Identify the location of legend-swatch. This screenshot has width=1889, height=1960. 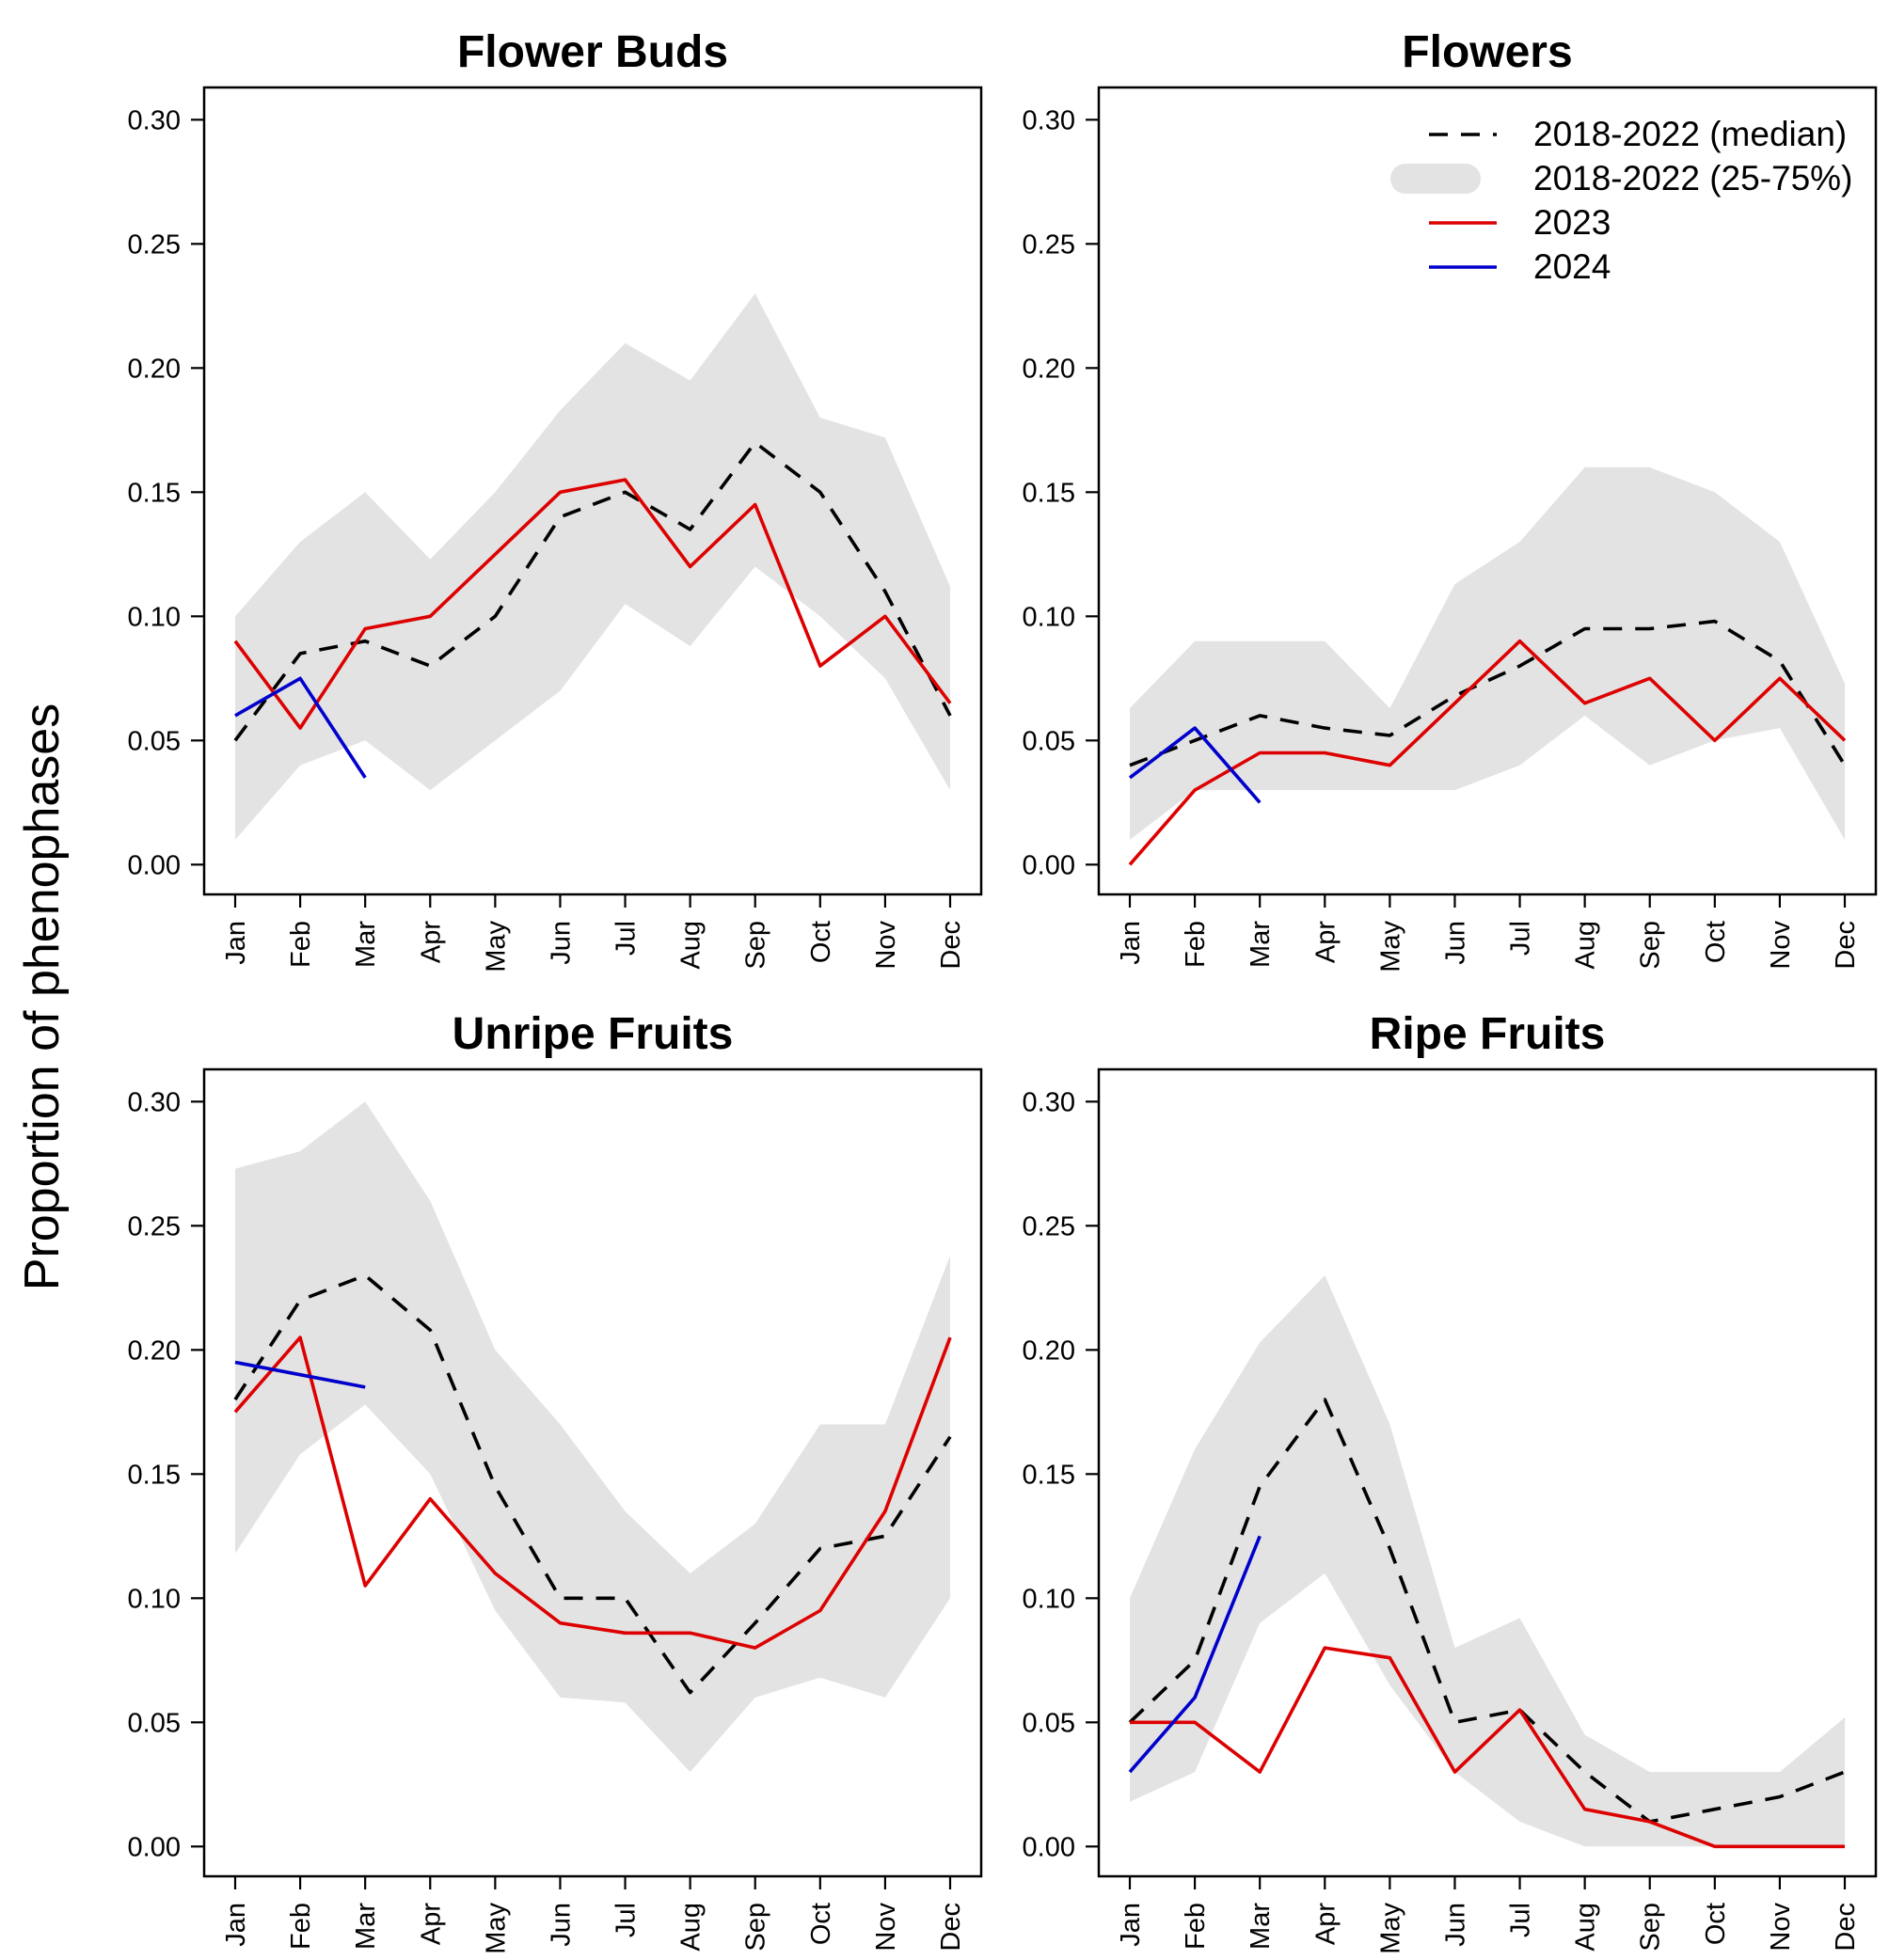
(1435, 179).